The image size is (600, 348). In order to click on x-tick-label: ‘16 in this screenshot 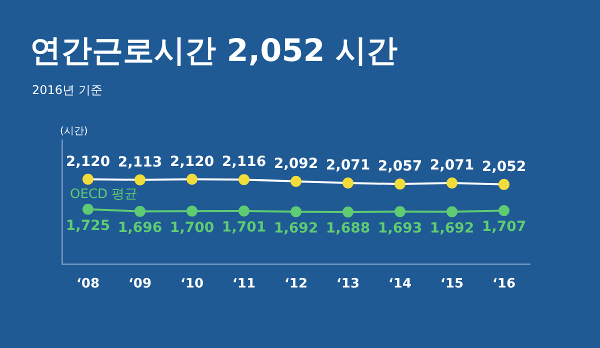, I will do `click(504, 284)`.